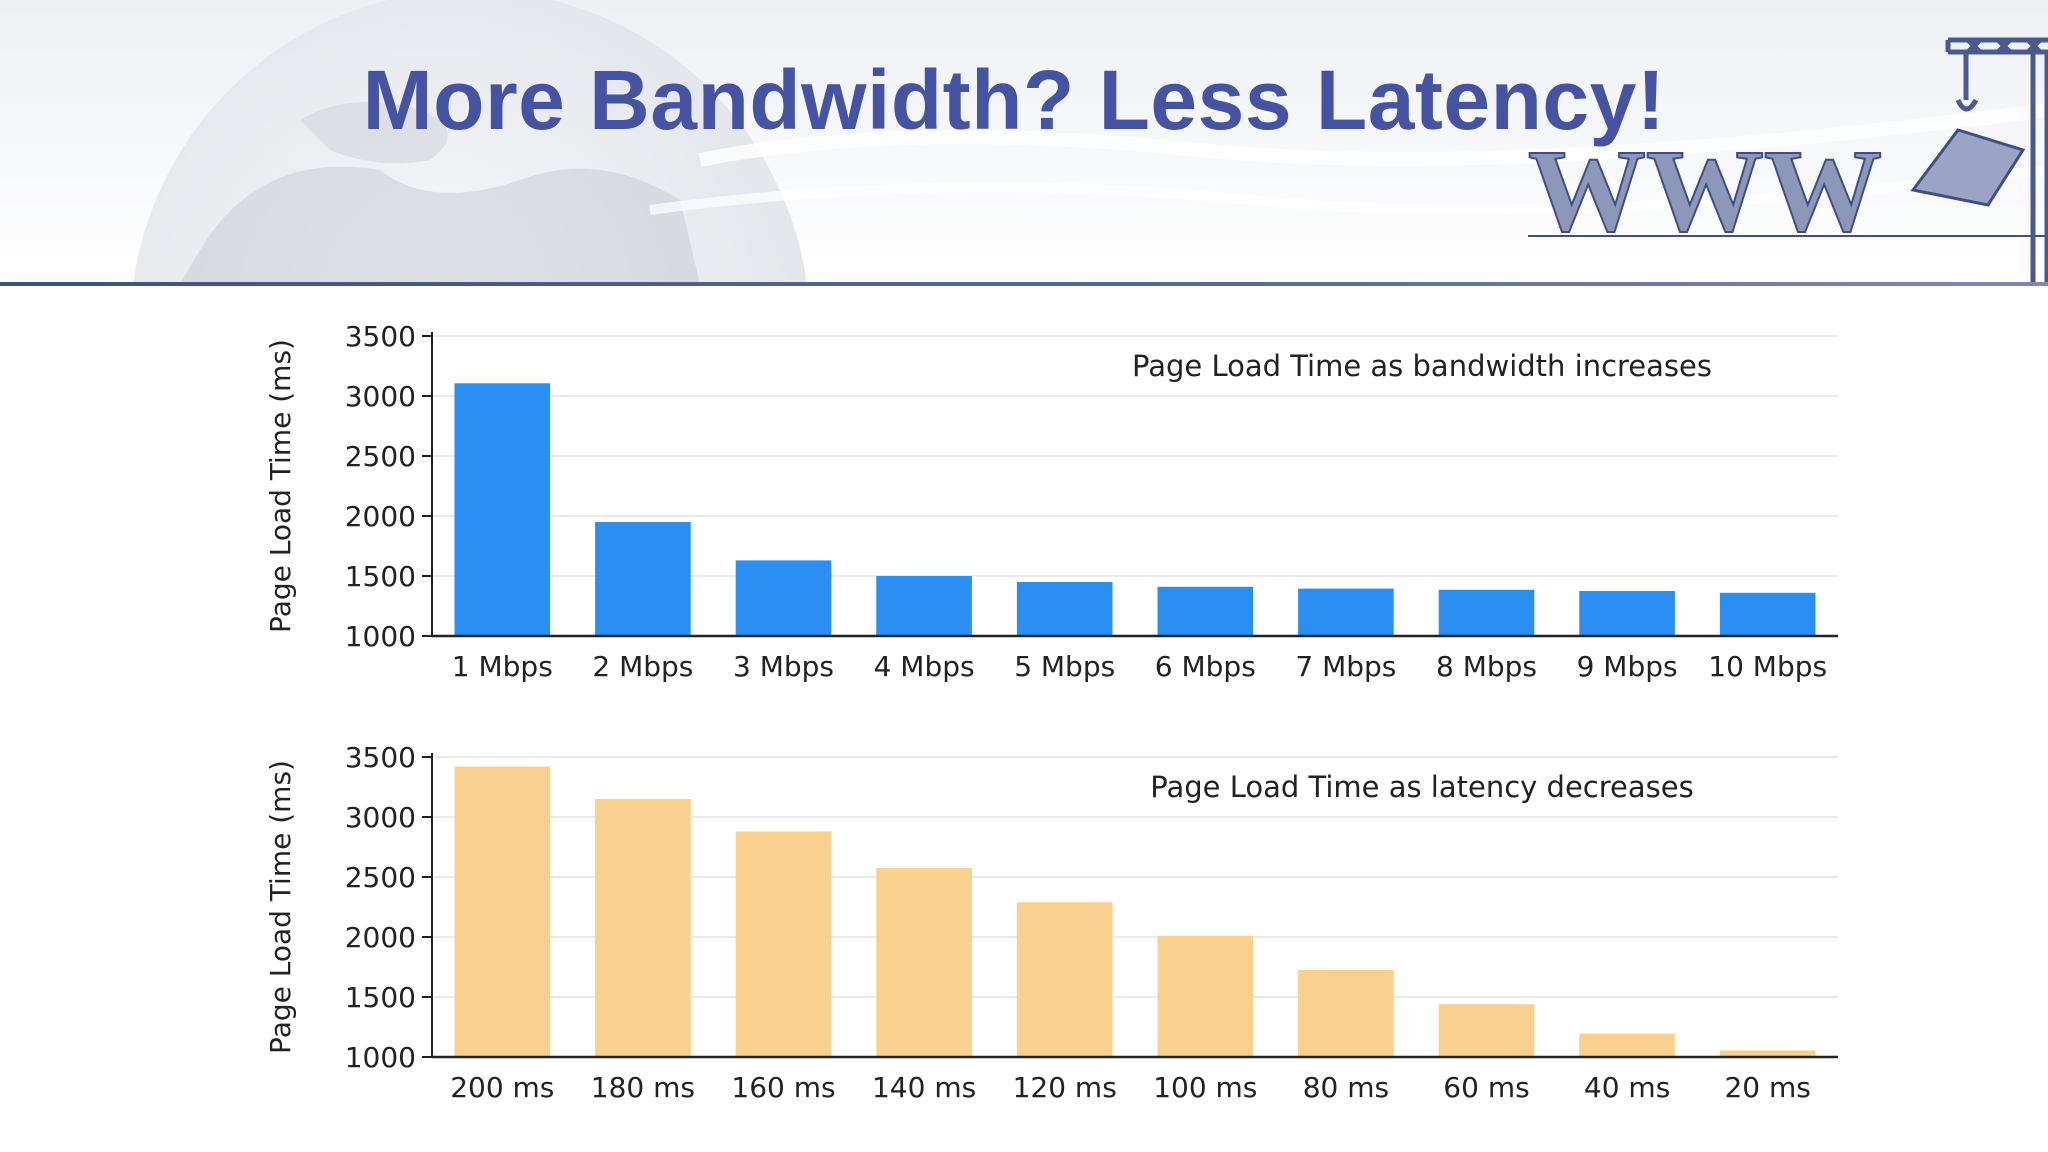 The width and height of the screenshot is (2048, 1152). Describe the element at coordinates (1767, 666) in the screenshot. I see `x-tick-label: 10 Mbps` at that location.